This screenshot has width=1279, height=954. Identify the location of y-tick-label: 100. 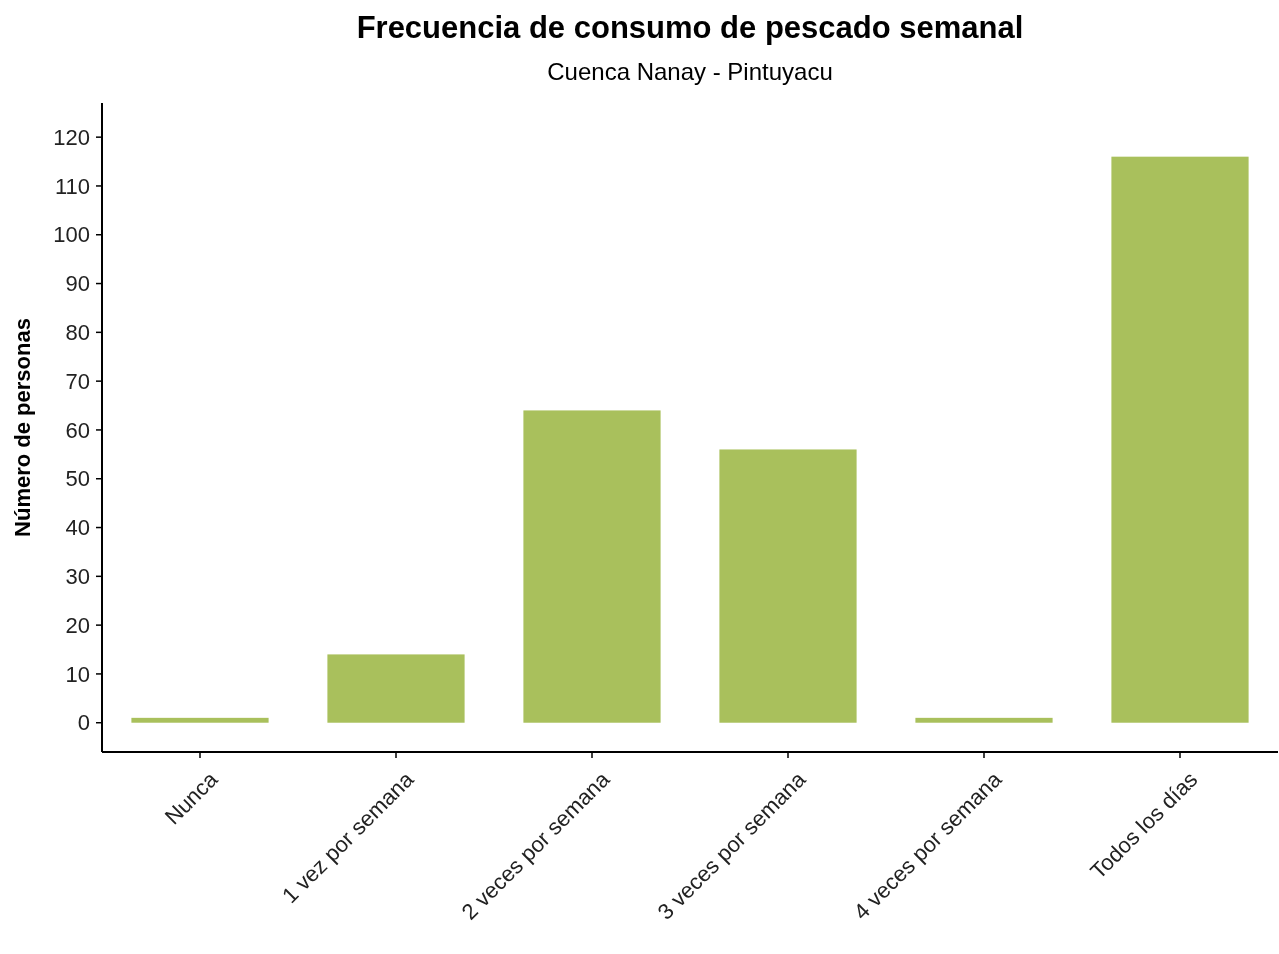
(71, 235).